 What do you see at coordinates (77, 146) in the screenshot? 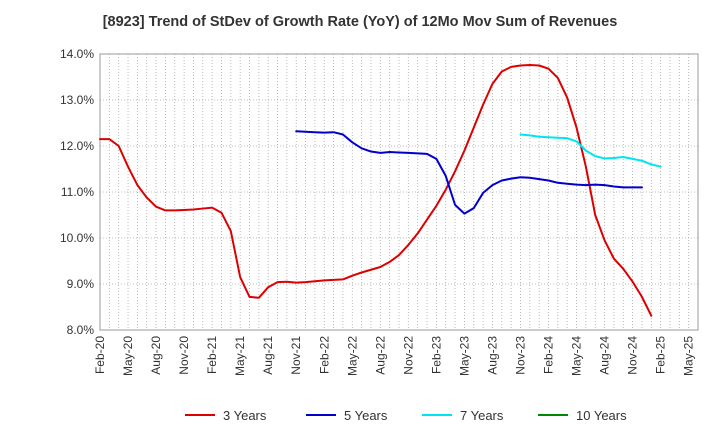
I see `y-tick-label: 12.0%` at bounding box center [77, 146].